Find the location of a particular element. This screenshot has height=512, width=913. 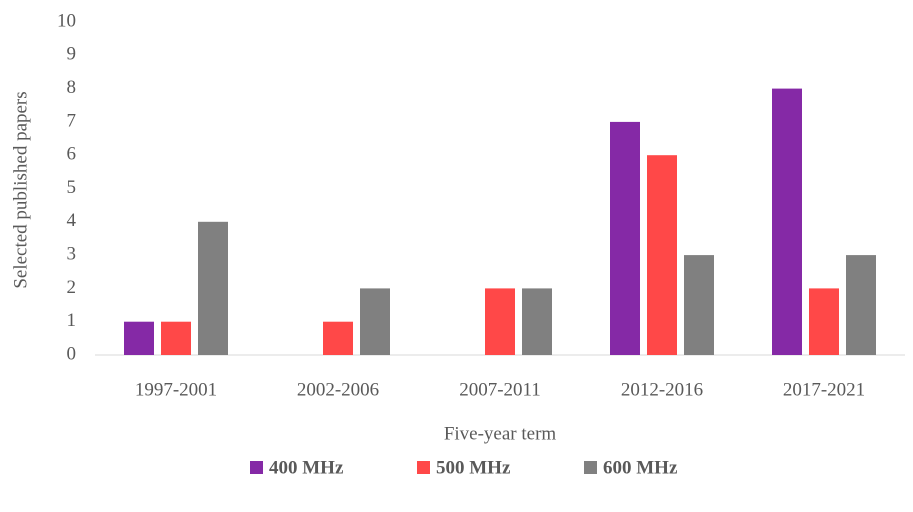

y-tick-label: 10 is located at coordinates (66, 20).